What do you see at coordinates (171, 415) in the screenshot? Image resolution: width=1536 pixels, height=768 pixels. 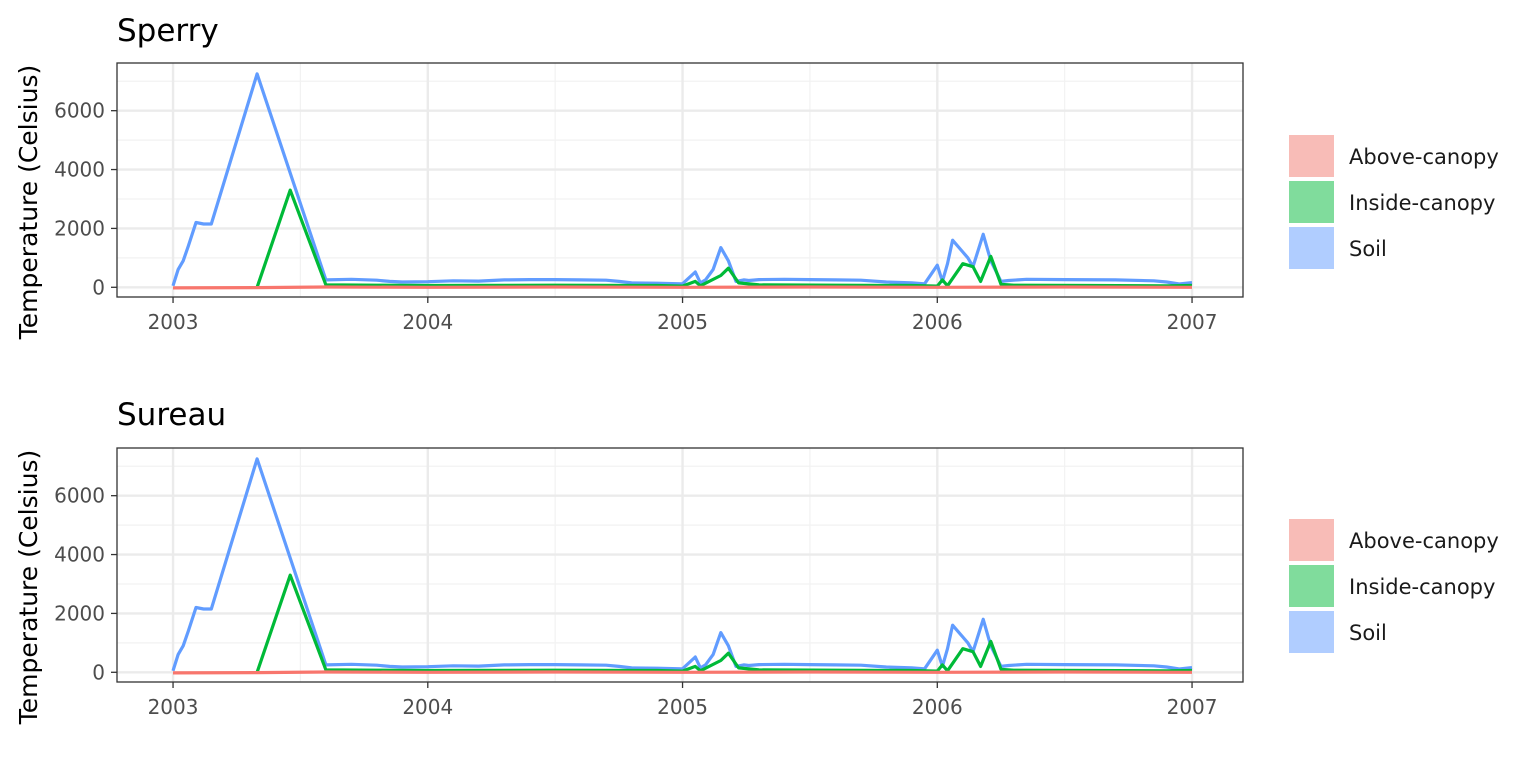 I see `chart-title: Sureau` at bounding box center [171, 415].